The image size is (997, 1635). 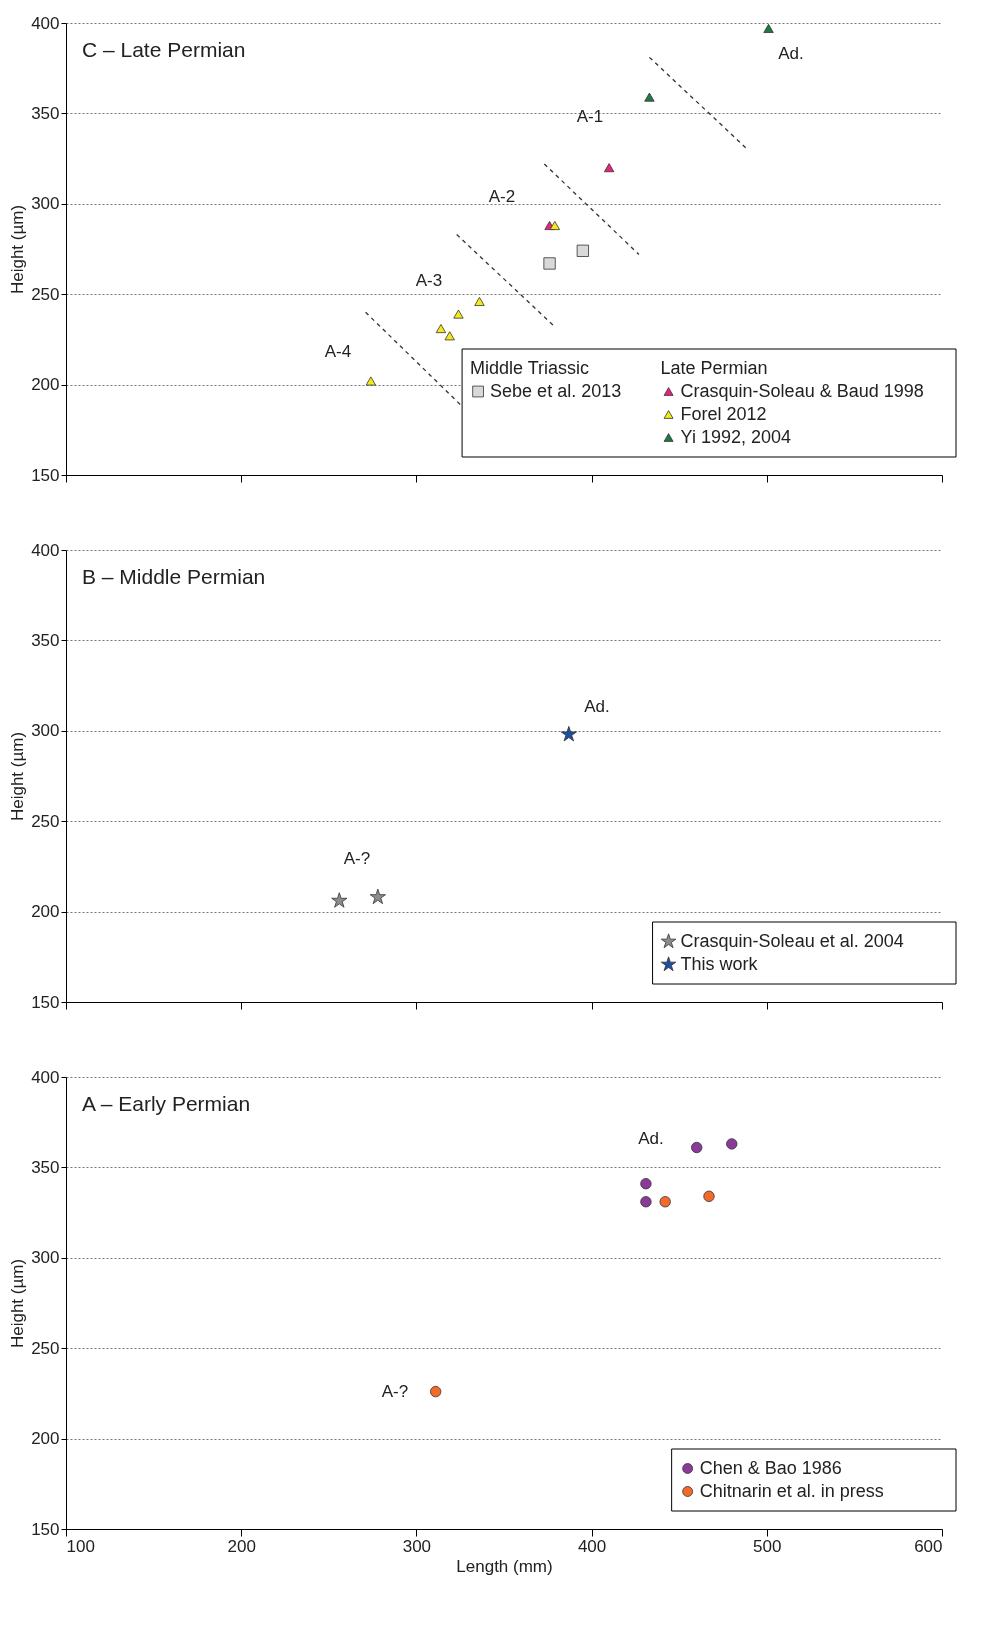 I want to click on annotation: A-2, so click(x=502, y=196).